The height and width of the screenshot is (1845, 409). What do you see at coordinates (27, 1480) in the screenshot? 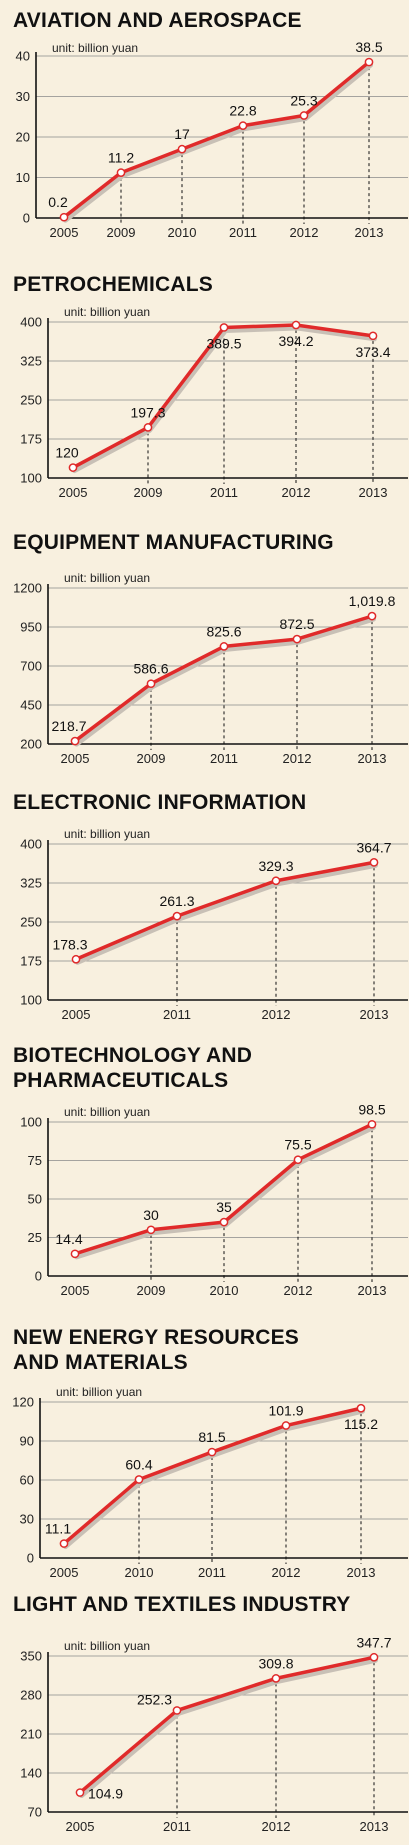
I see `y-tick-label: 60` at bounding box center [27, 1480].